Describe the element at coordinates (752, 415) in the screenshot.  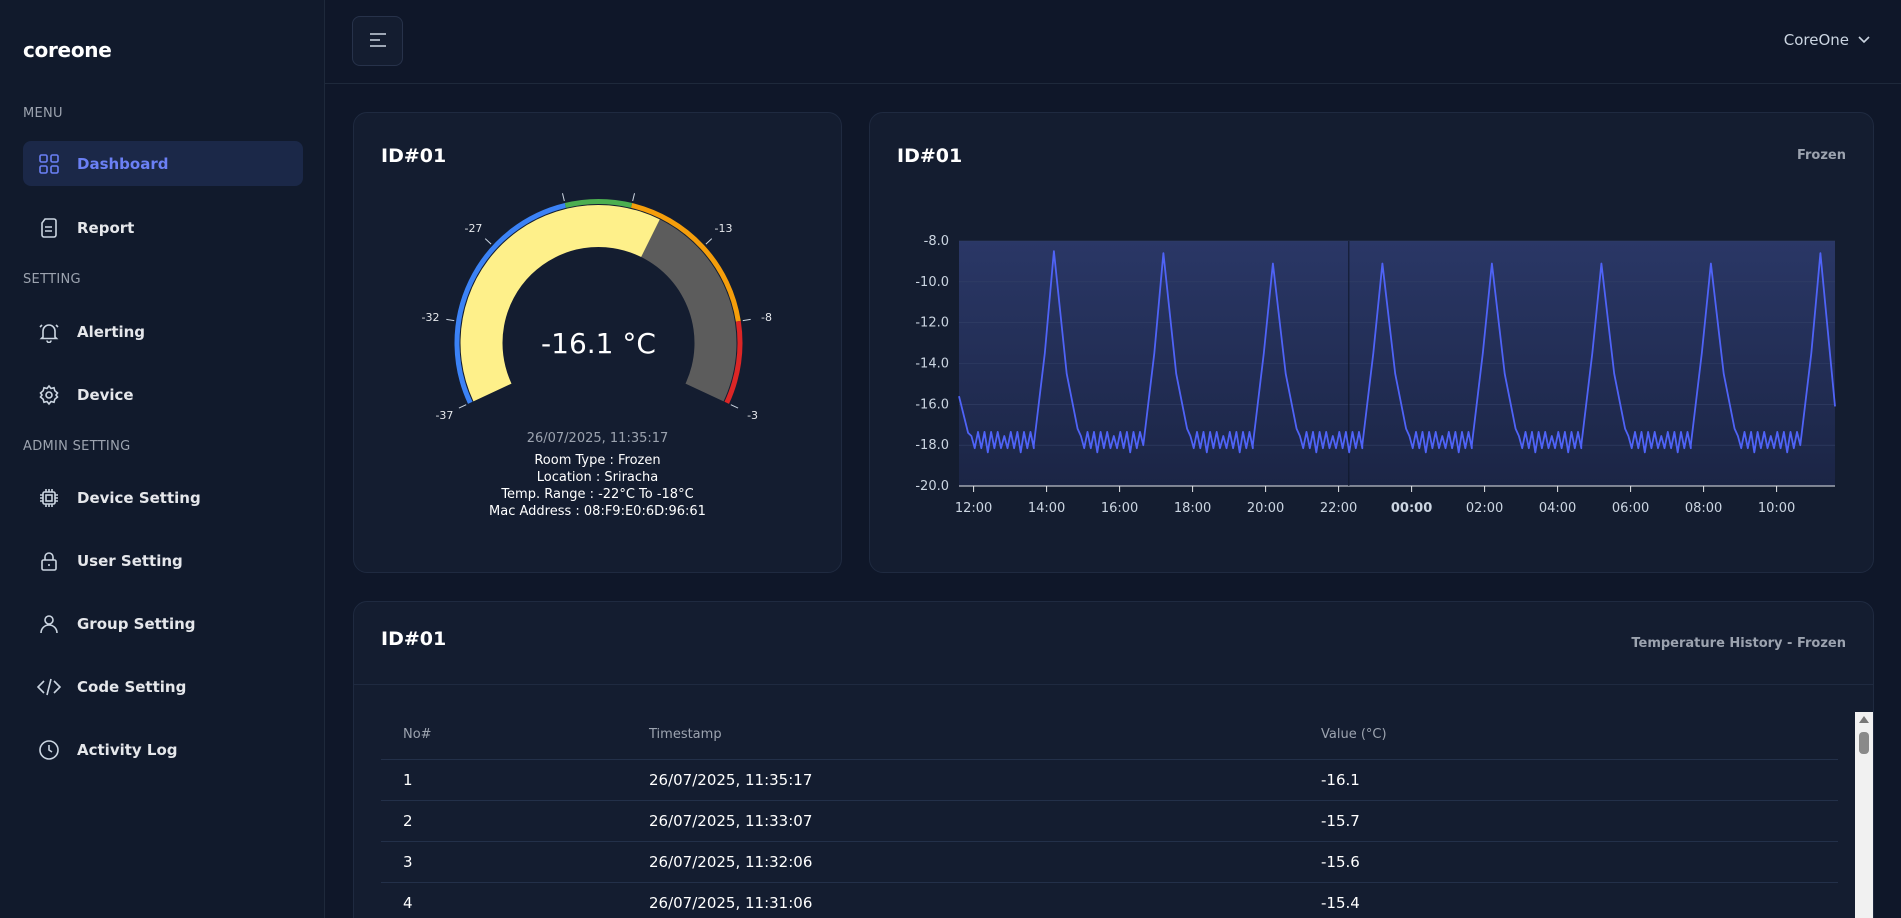
I see `gauge-tick-label: -3` at that location.